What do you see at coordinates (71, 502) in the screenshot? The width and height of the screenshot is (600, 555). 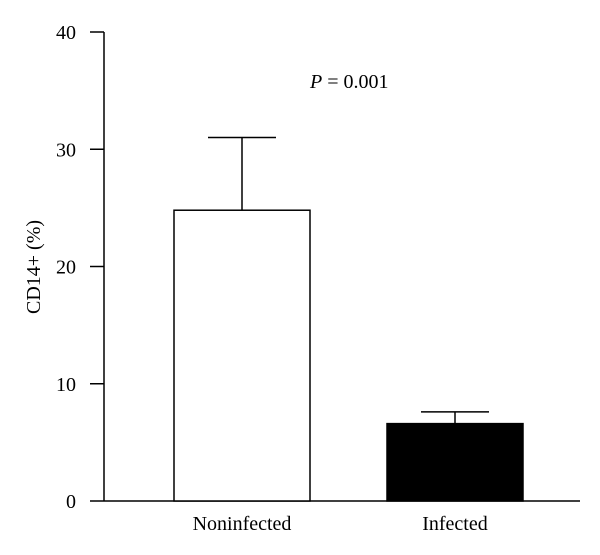 I see `y-tick-label-0: 0` at bounding box center [71, 502].